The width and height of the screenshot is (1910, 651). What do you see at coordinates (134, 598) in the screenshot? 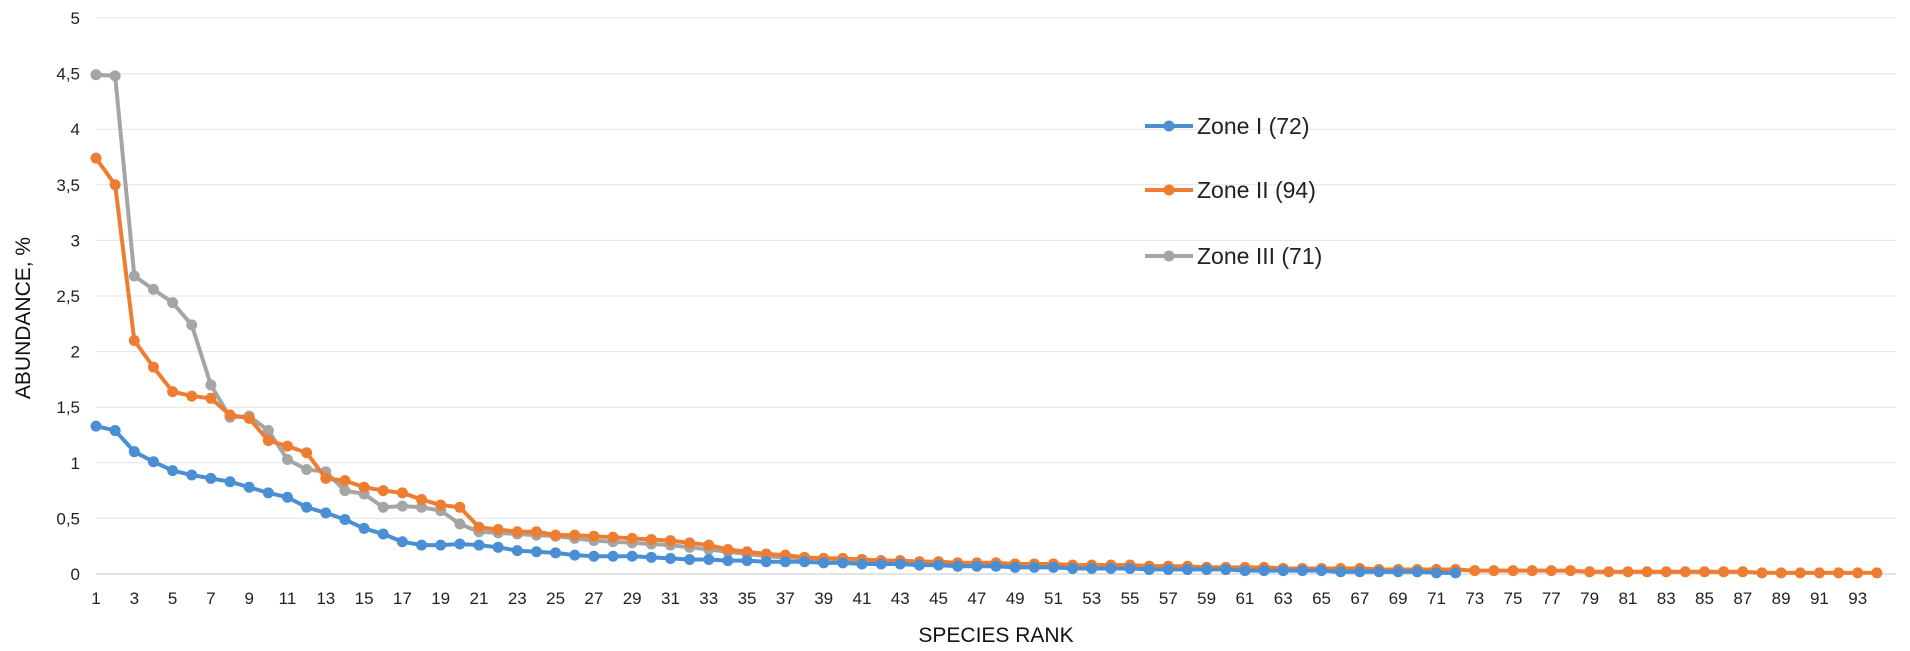
I see `x-tick-label: 3` at bounding box center [134, 598].